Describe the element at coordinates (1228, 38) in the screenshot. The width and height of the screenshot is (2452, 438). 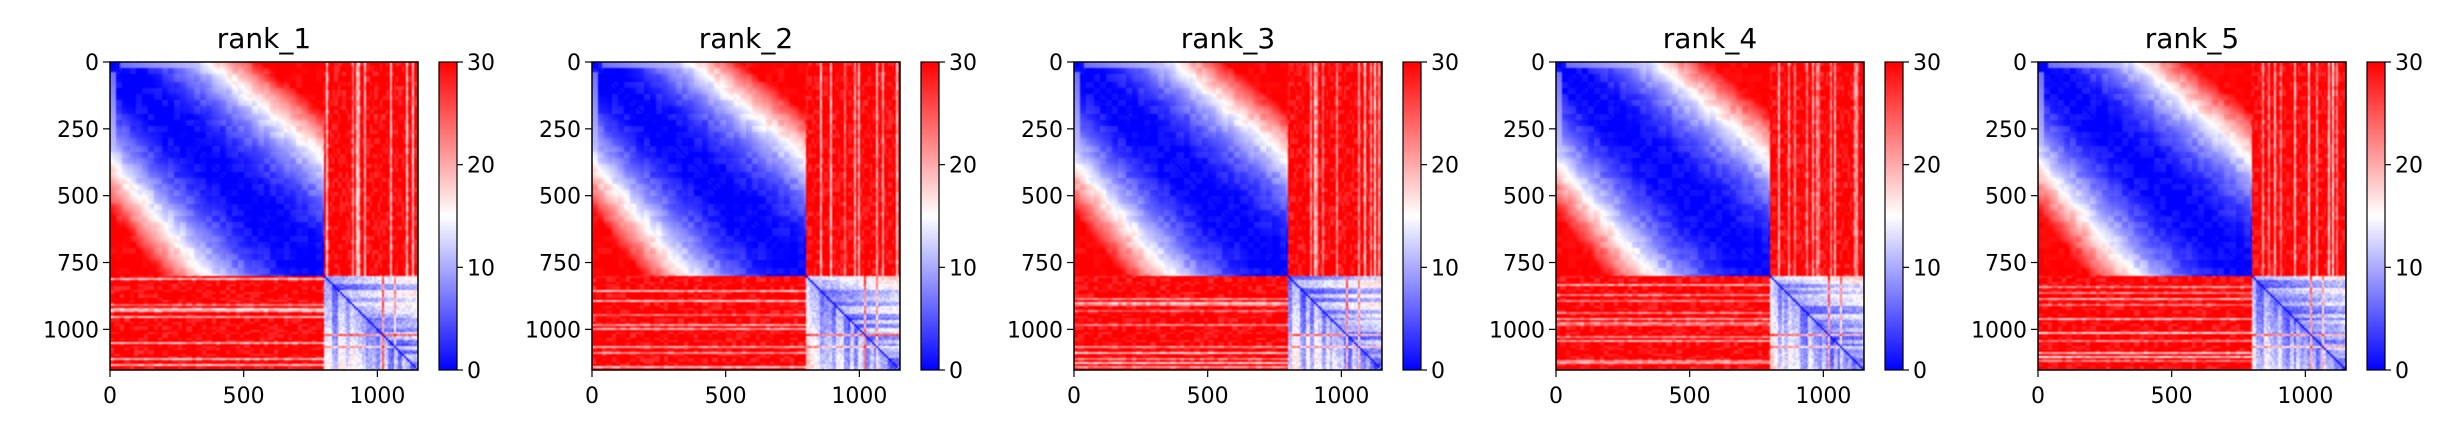
I see `panel-title: rank_3` at that location.